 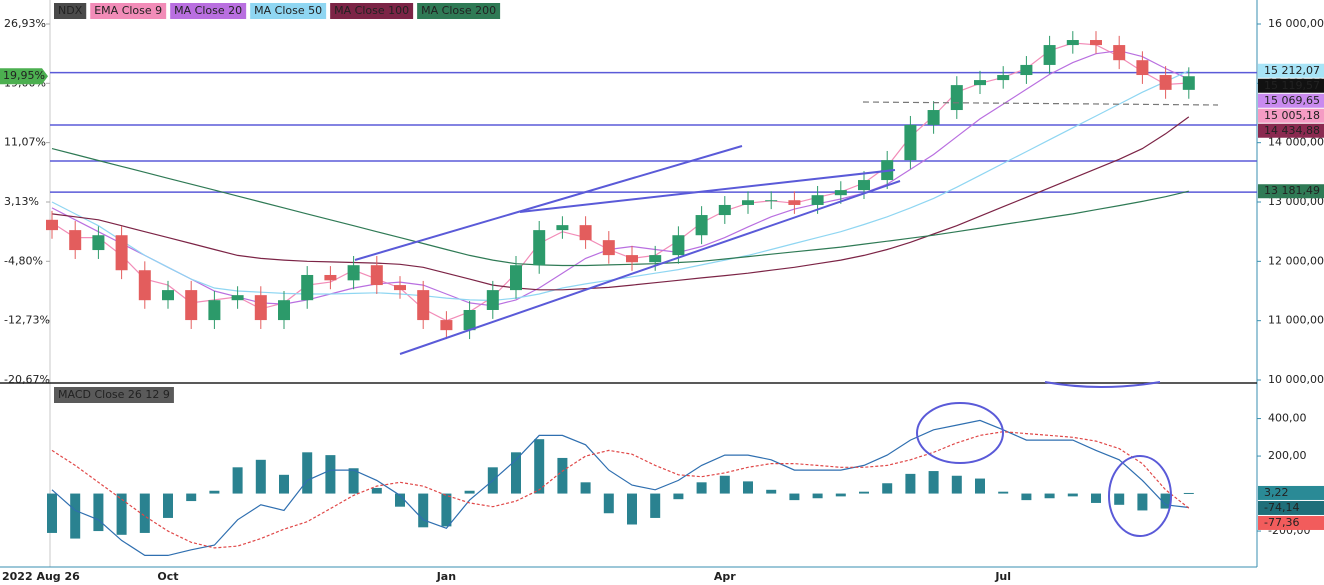 What do you see at coordinates (960, 433) in the screenshot?
I see `circle-annotation` at bounding box center [960, 433].